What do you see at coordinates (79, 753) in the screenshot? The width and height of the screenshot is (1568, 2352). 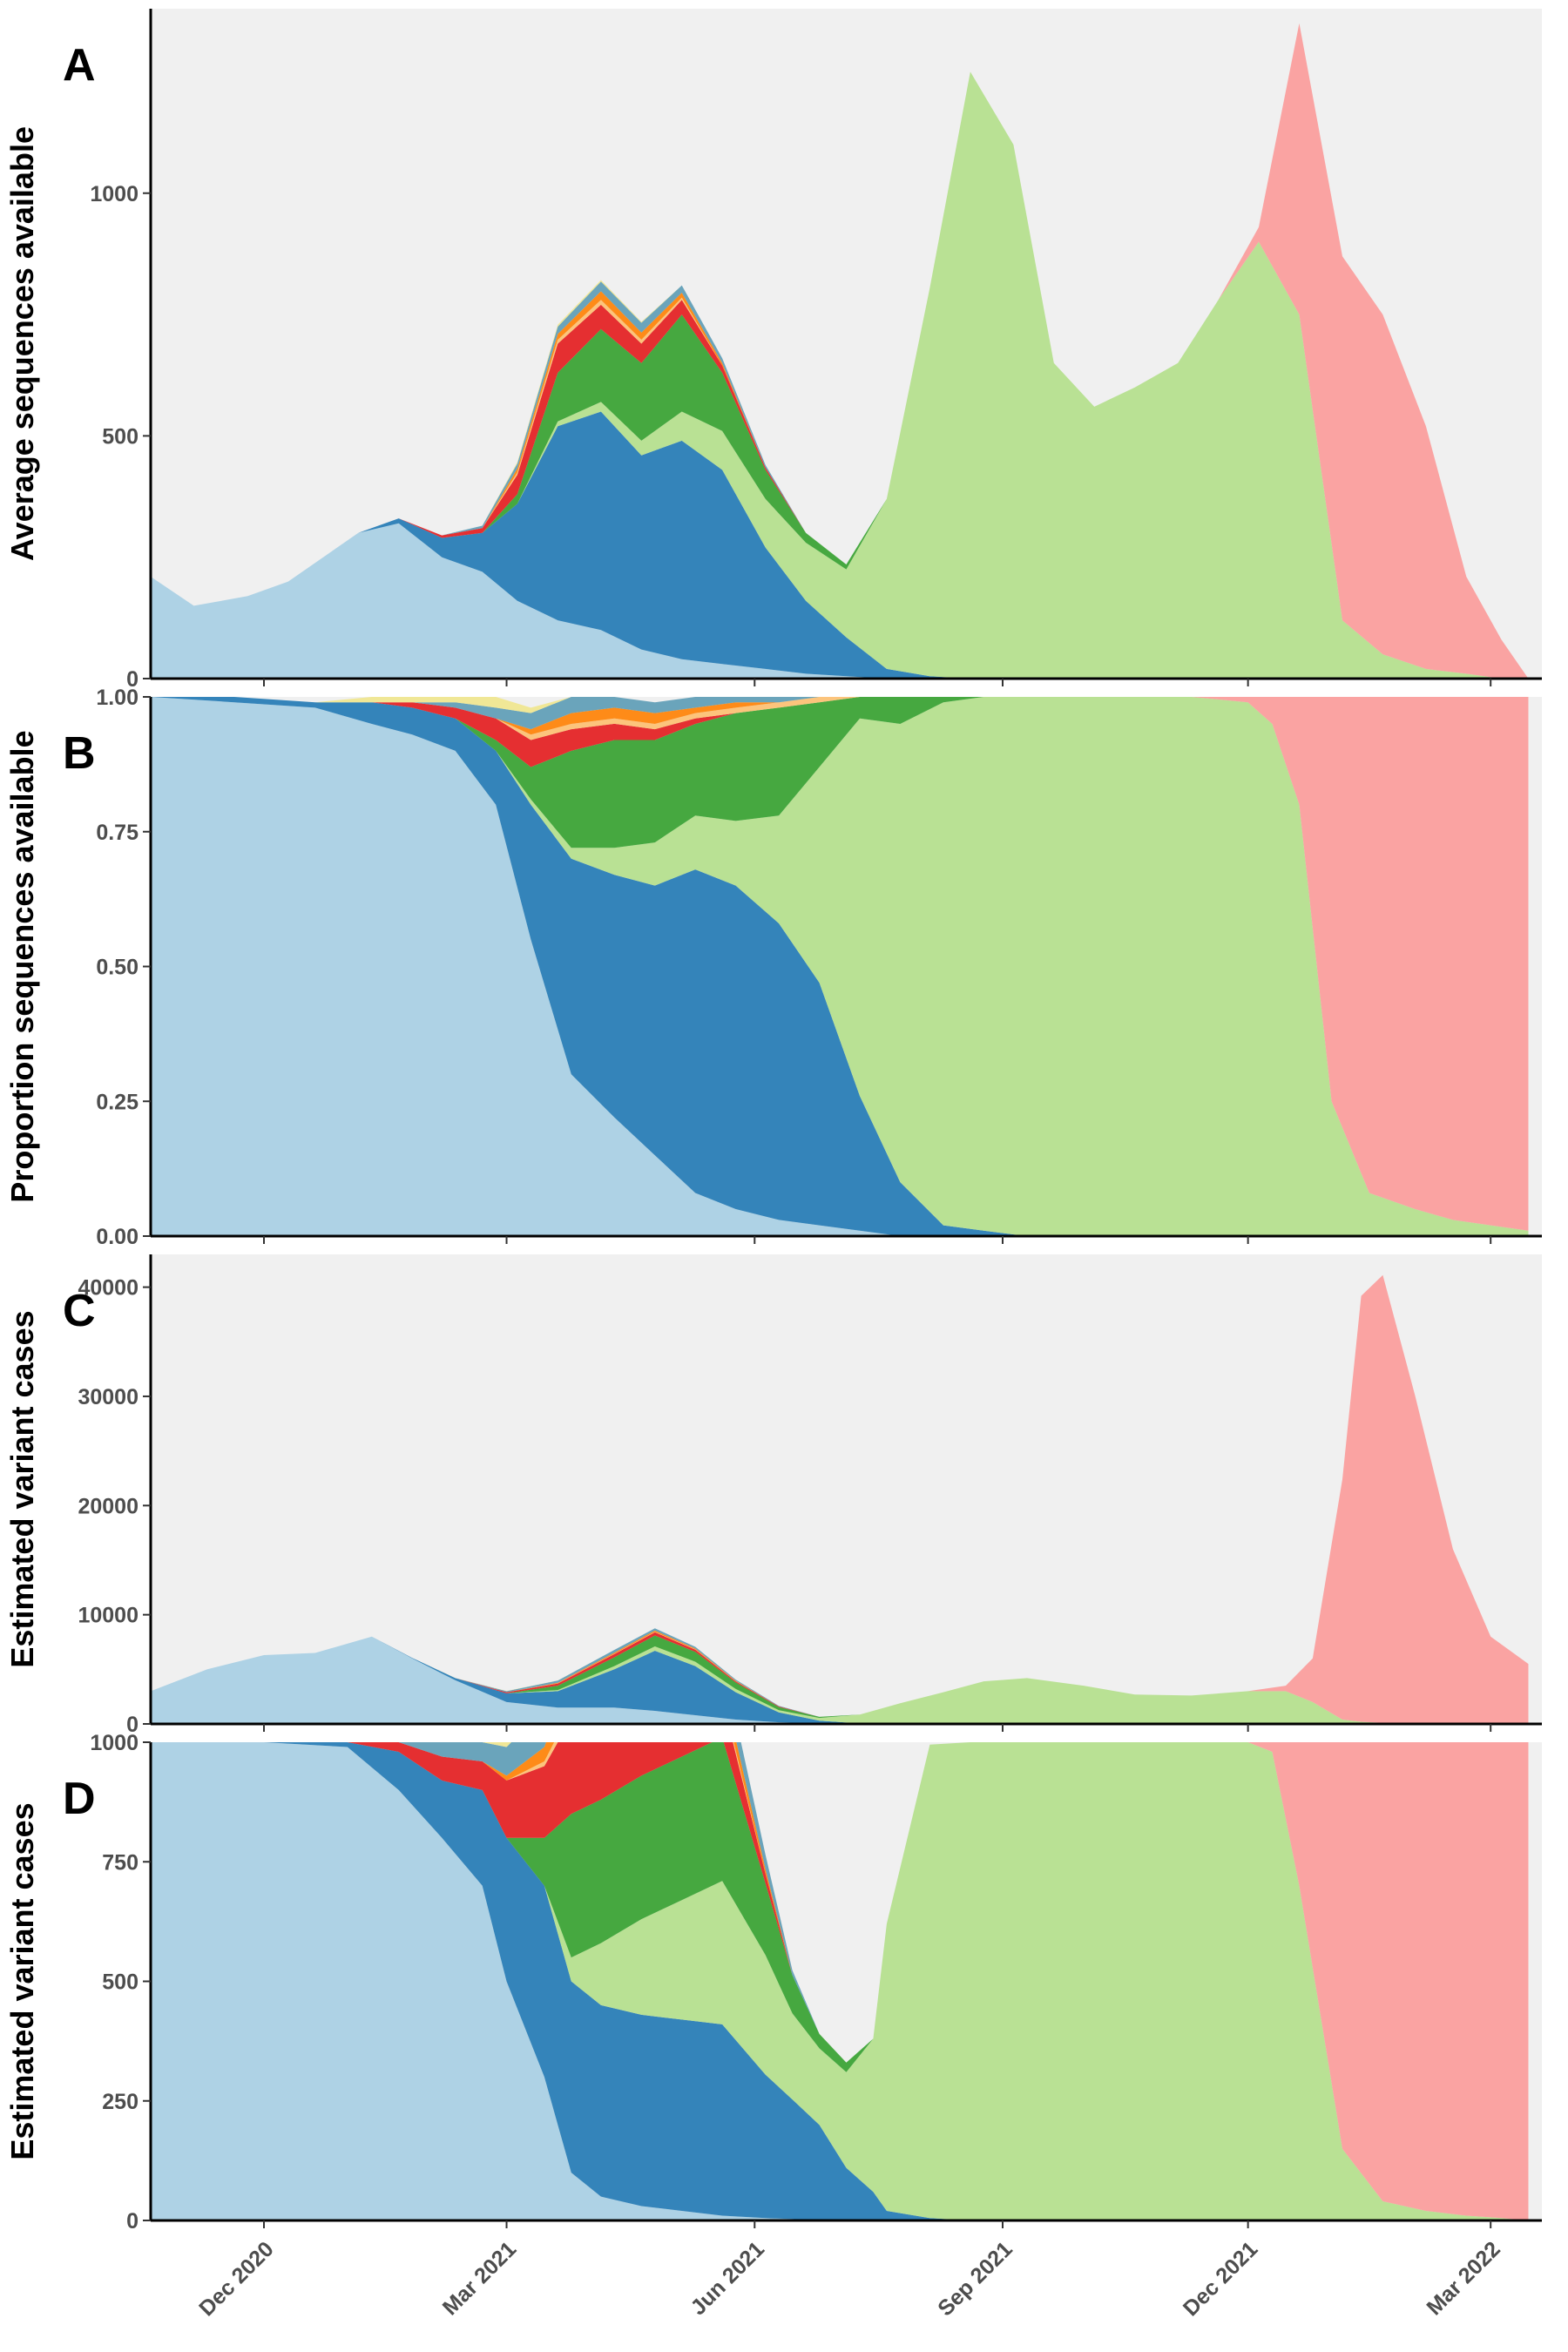 I see `panel-letter: B` at bounding box center [79, 753].